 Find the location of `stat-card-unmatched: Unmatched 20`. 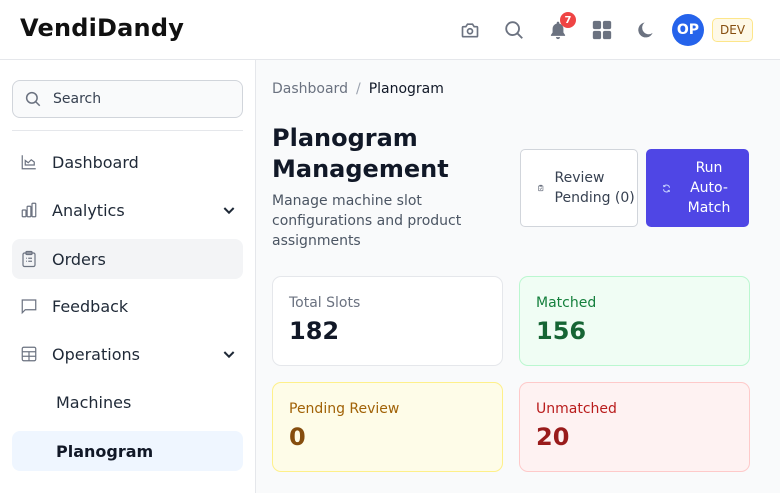

stat-card-unmatched: Unmatched 20 is located at coordinates (634, 427).